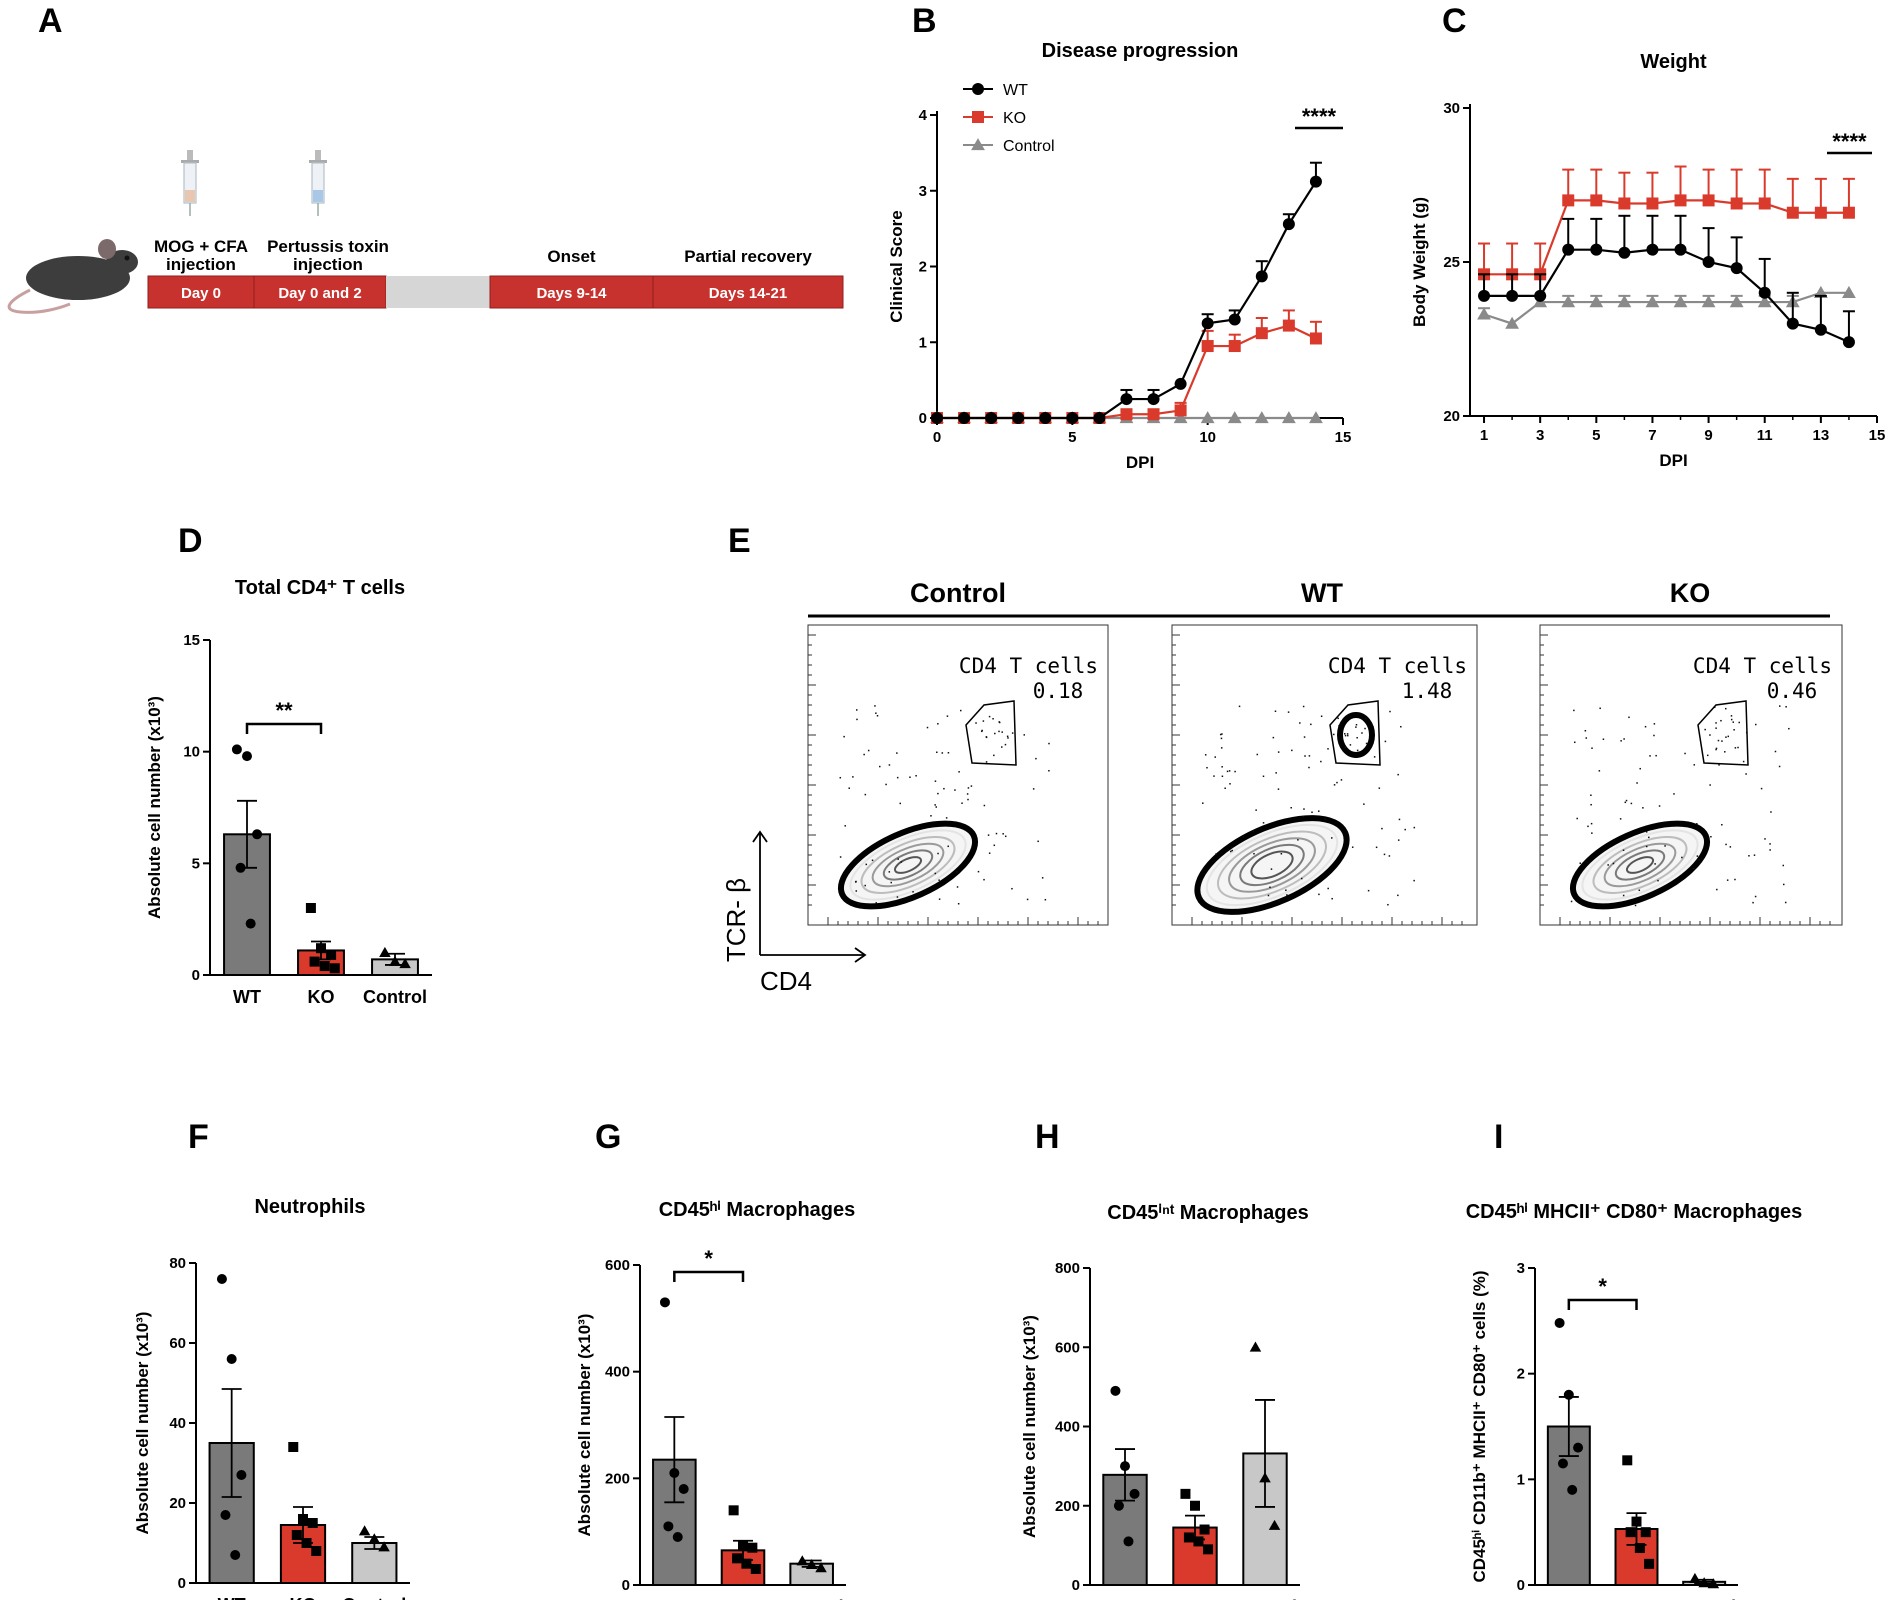 This screenshot has height=1600, width=1890. What do you see at coordinates (320, 588) in the screenshot?
I see `chart-title: Total CD4⁺ T cells` at bounding box center [320, 588].